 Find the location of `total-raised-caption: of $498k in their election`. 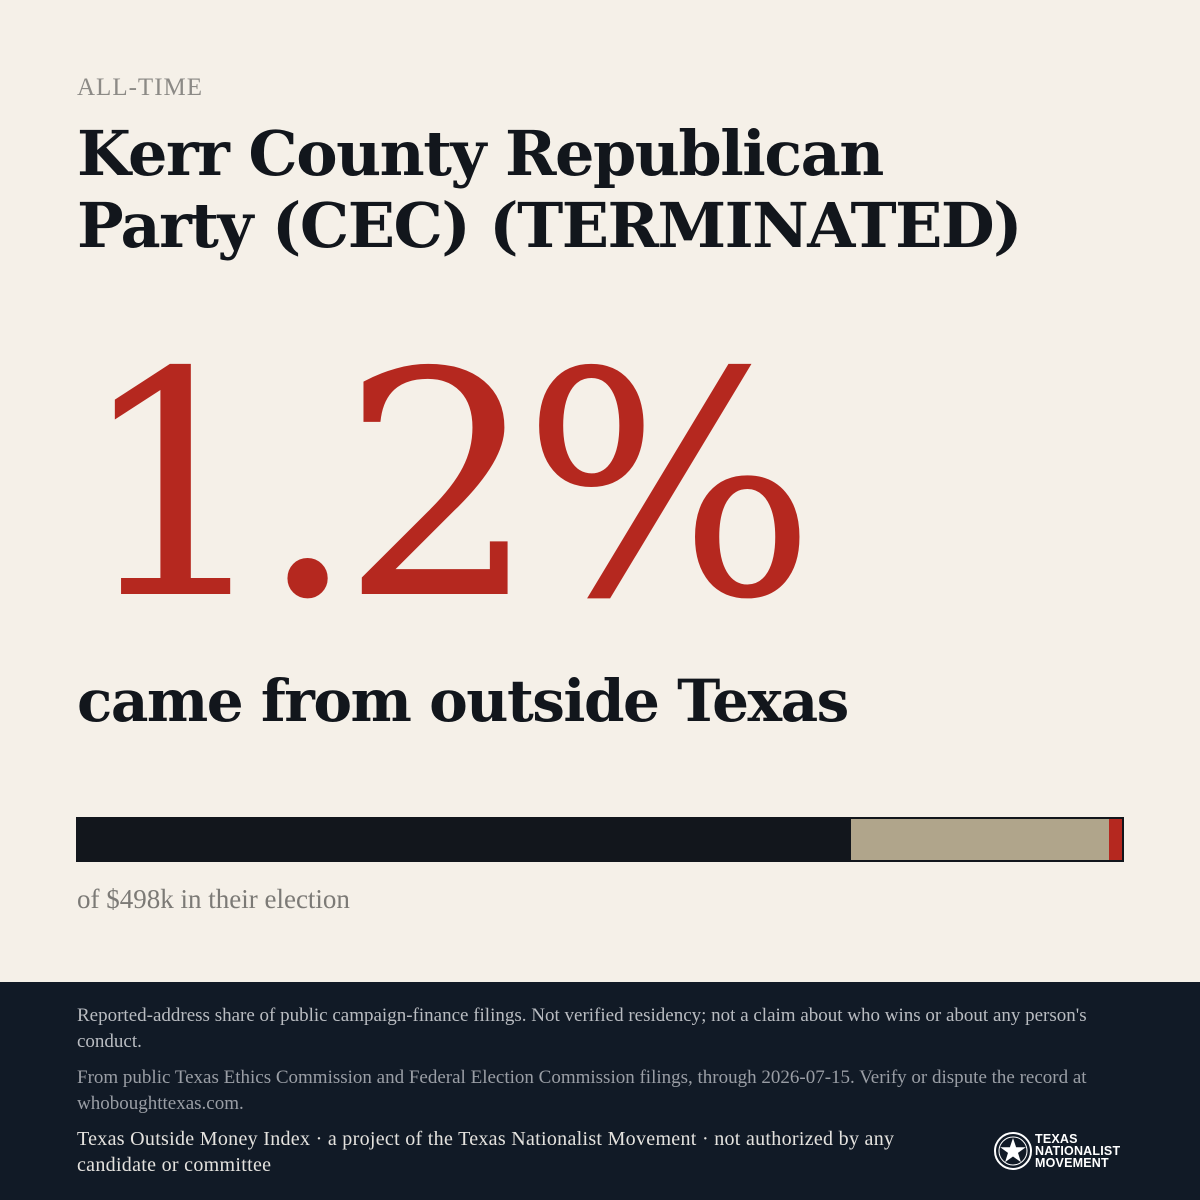

total-raised-caption: of $498k in their election is located at coordinates (213, 899).